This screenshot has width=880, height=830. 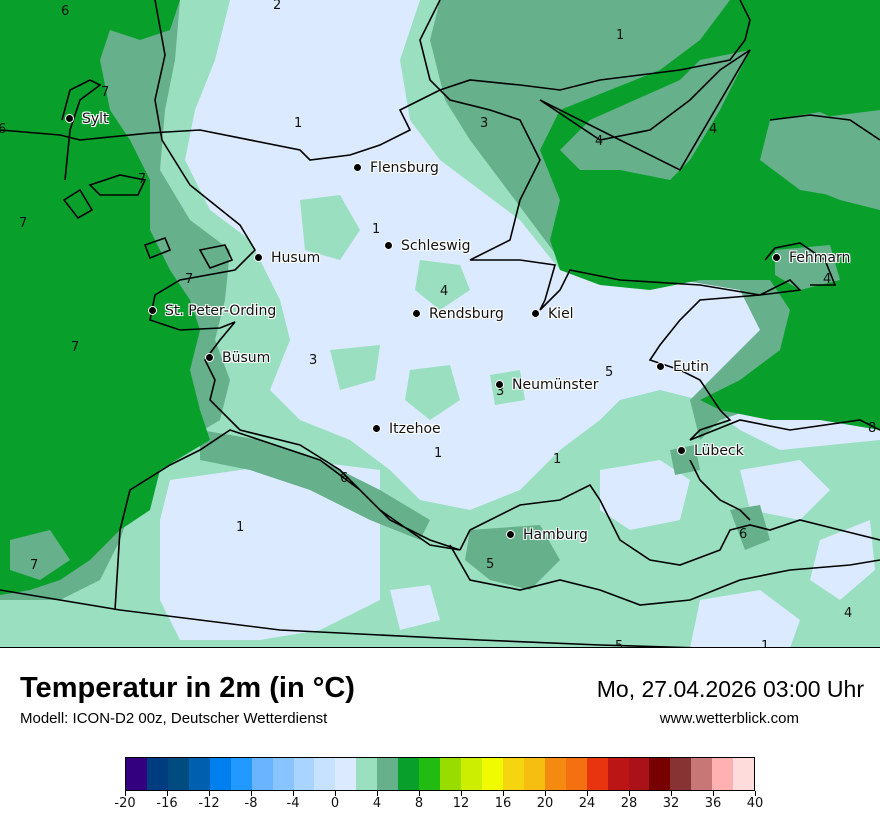 What do you see at coordinates (251, 803) in the screenshot?
I see `colorbar-tick-label: -8` at bounding box center [251, 803].